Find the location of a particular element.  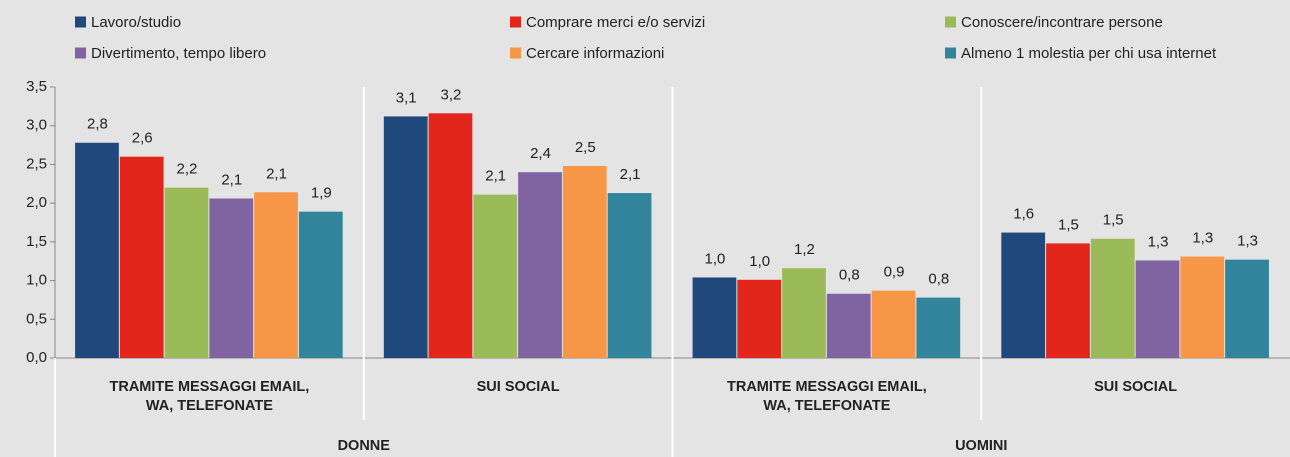

y-tick-label: 2,5 is located at coordinates (36, 163).